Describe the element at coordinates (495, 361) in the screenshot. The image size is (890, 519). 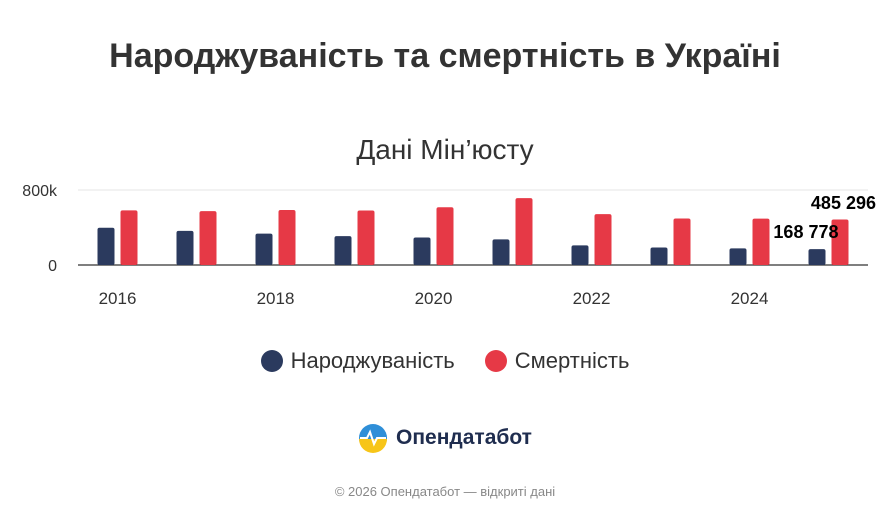
I see `legend-deaths-dot` at that location.